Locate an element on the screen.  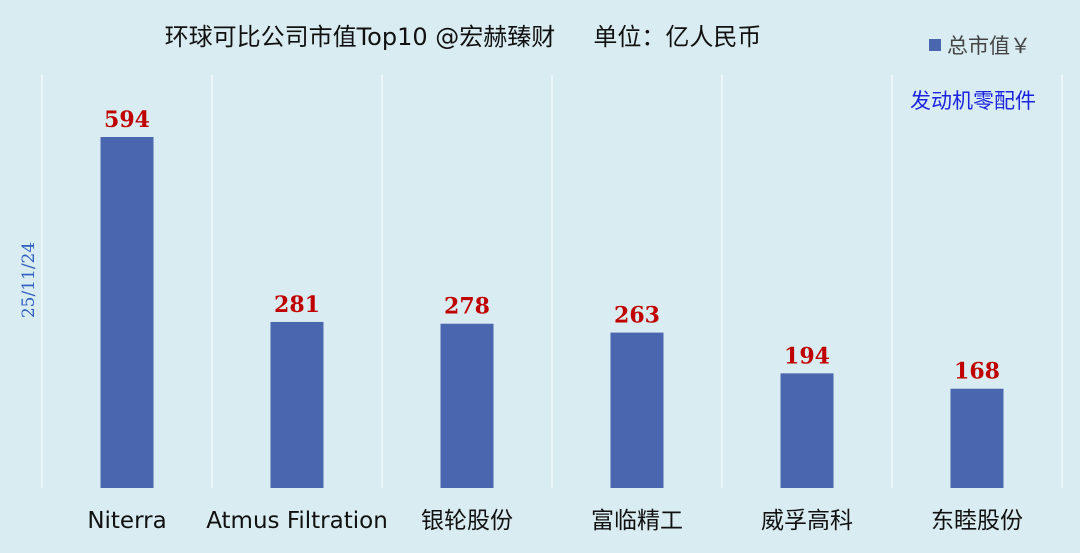
date-label: 25/11/24 is located at coordinates (29, 280).